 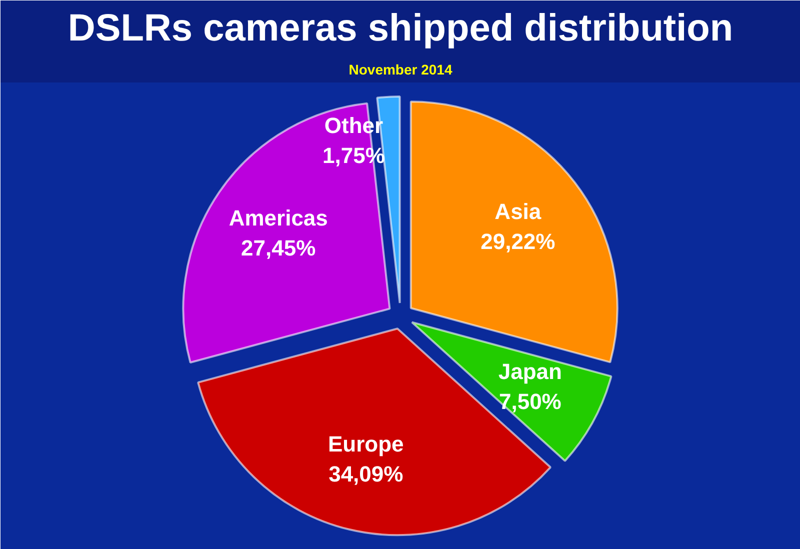 I want to click on slice-label: Europe, so click(x=366, y=443).